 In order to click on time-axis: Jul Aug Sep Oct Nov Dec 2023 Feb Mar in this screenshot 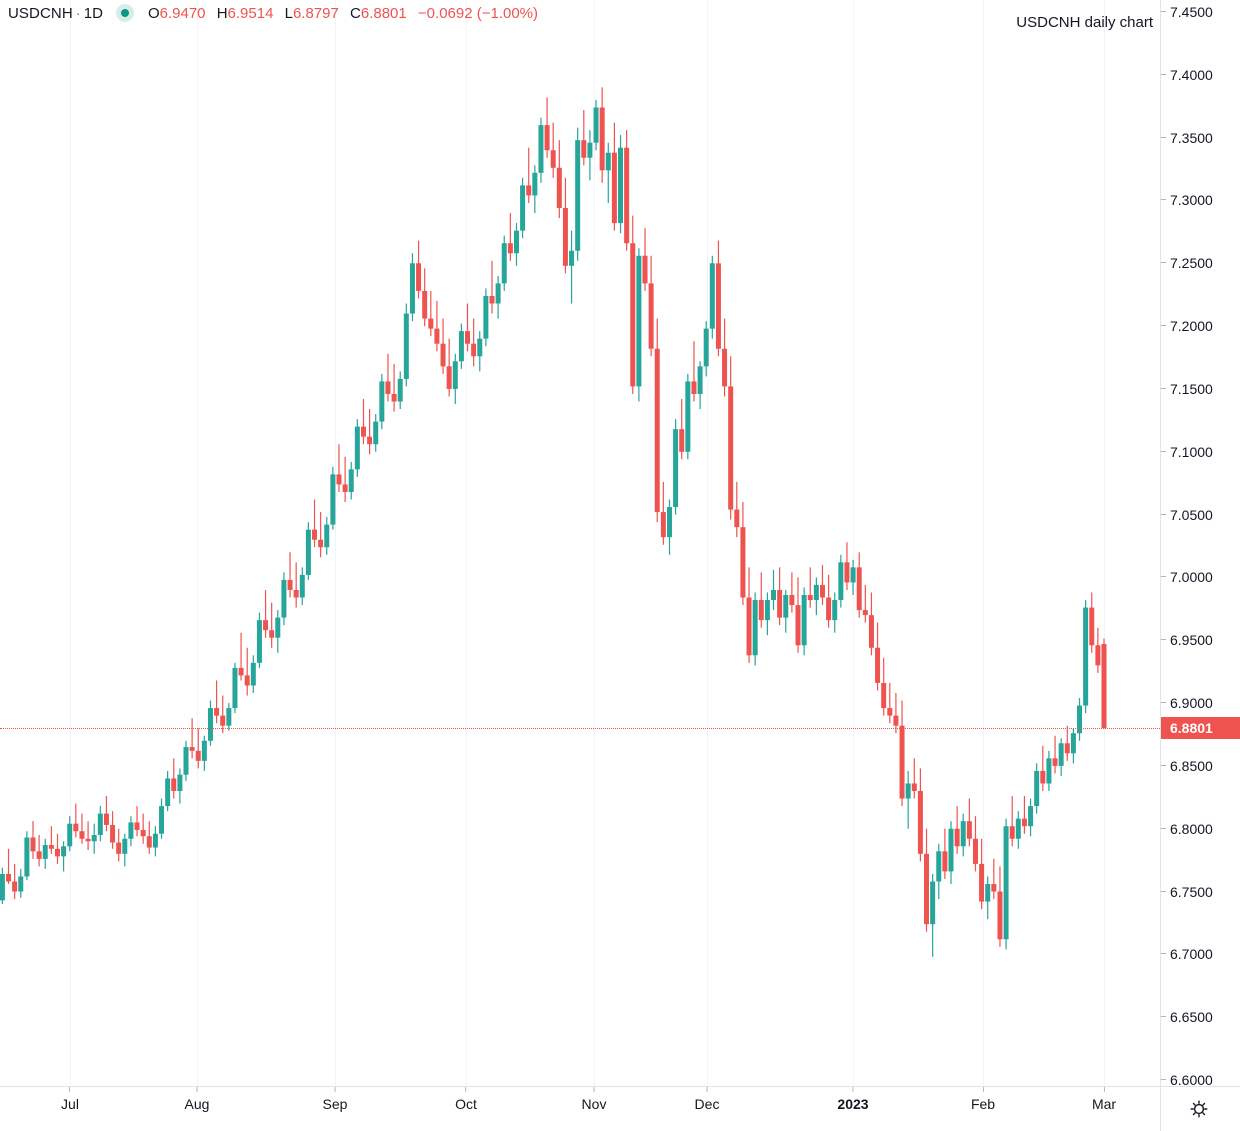, I will do `click(620, 1108)`.